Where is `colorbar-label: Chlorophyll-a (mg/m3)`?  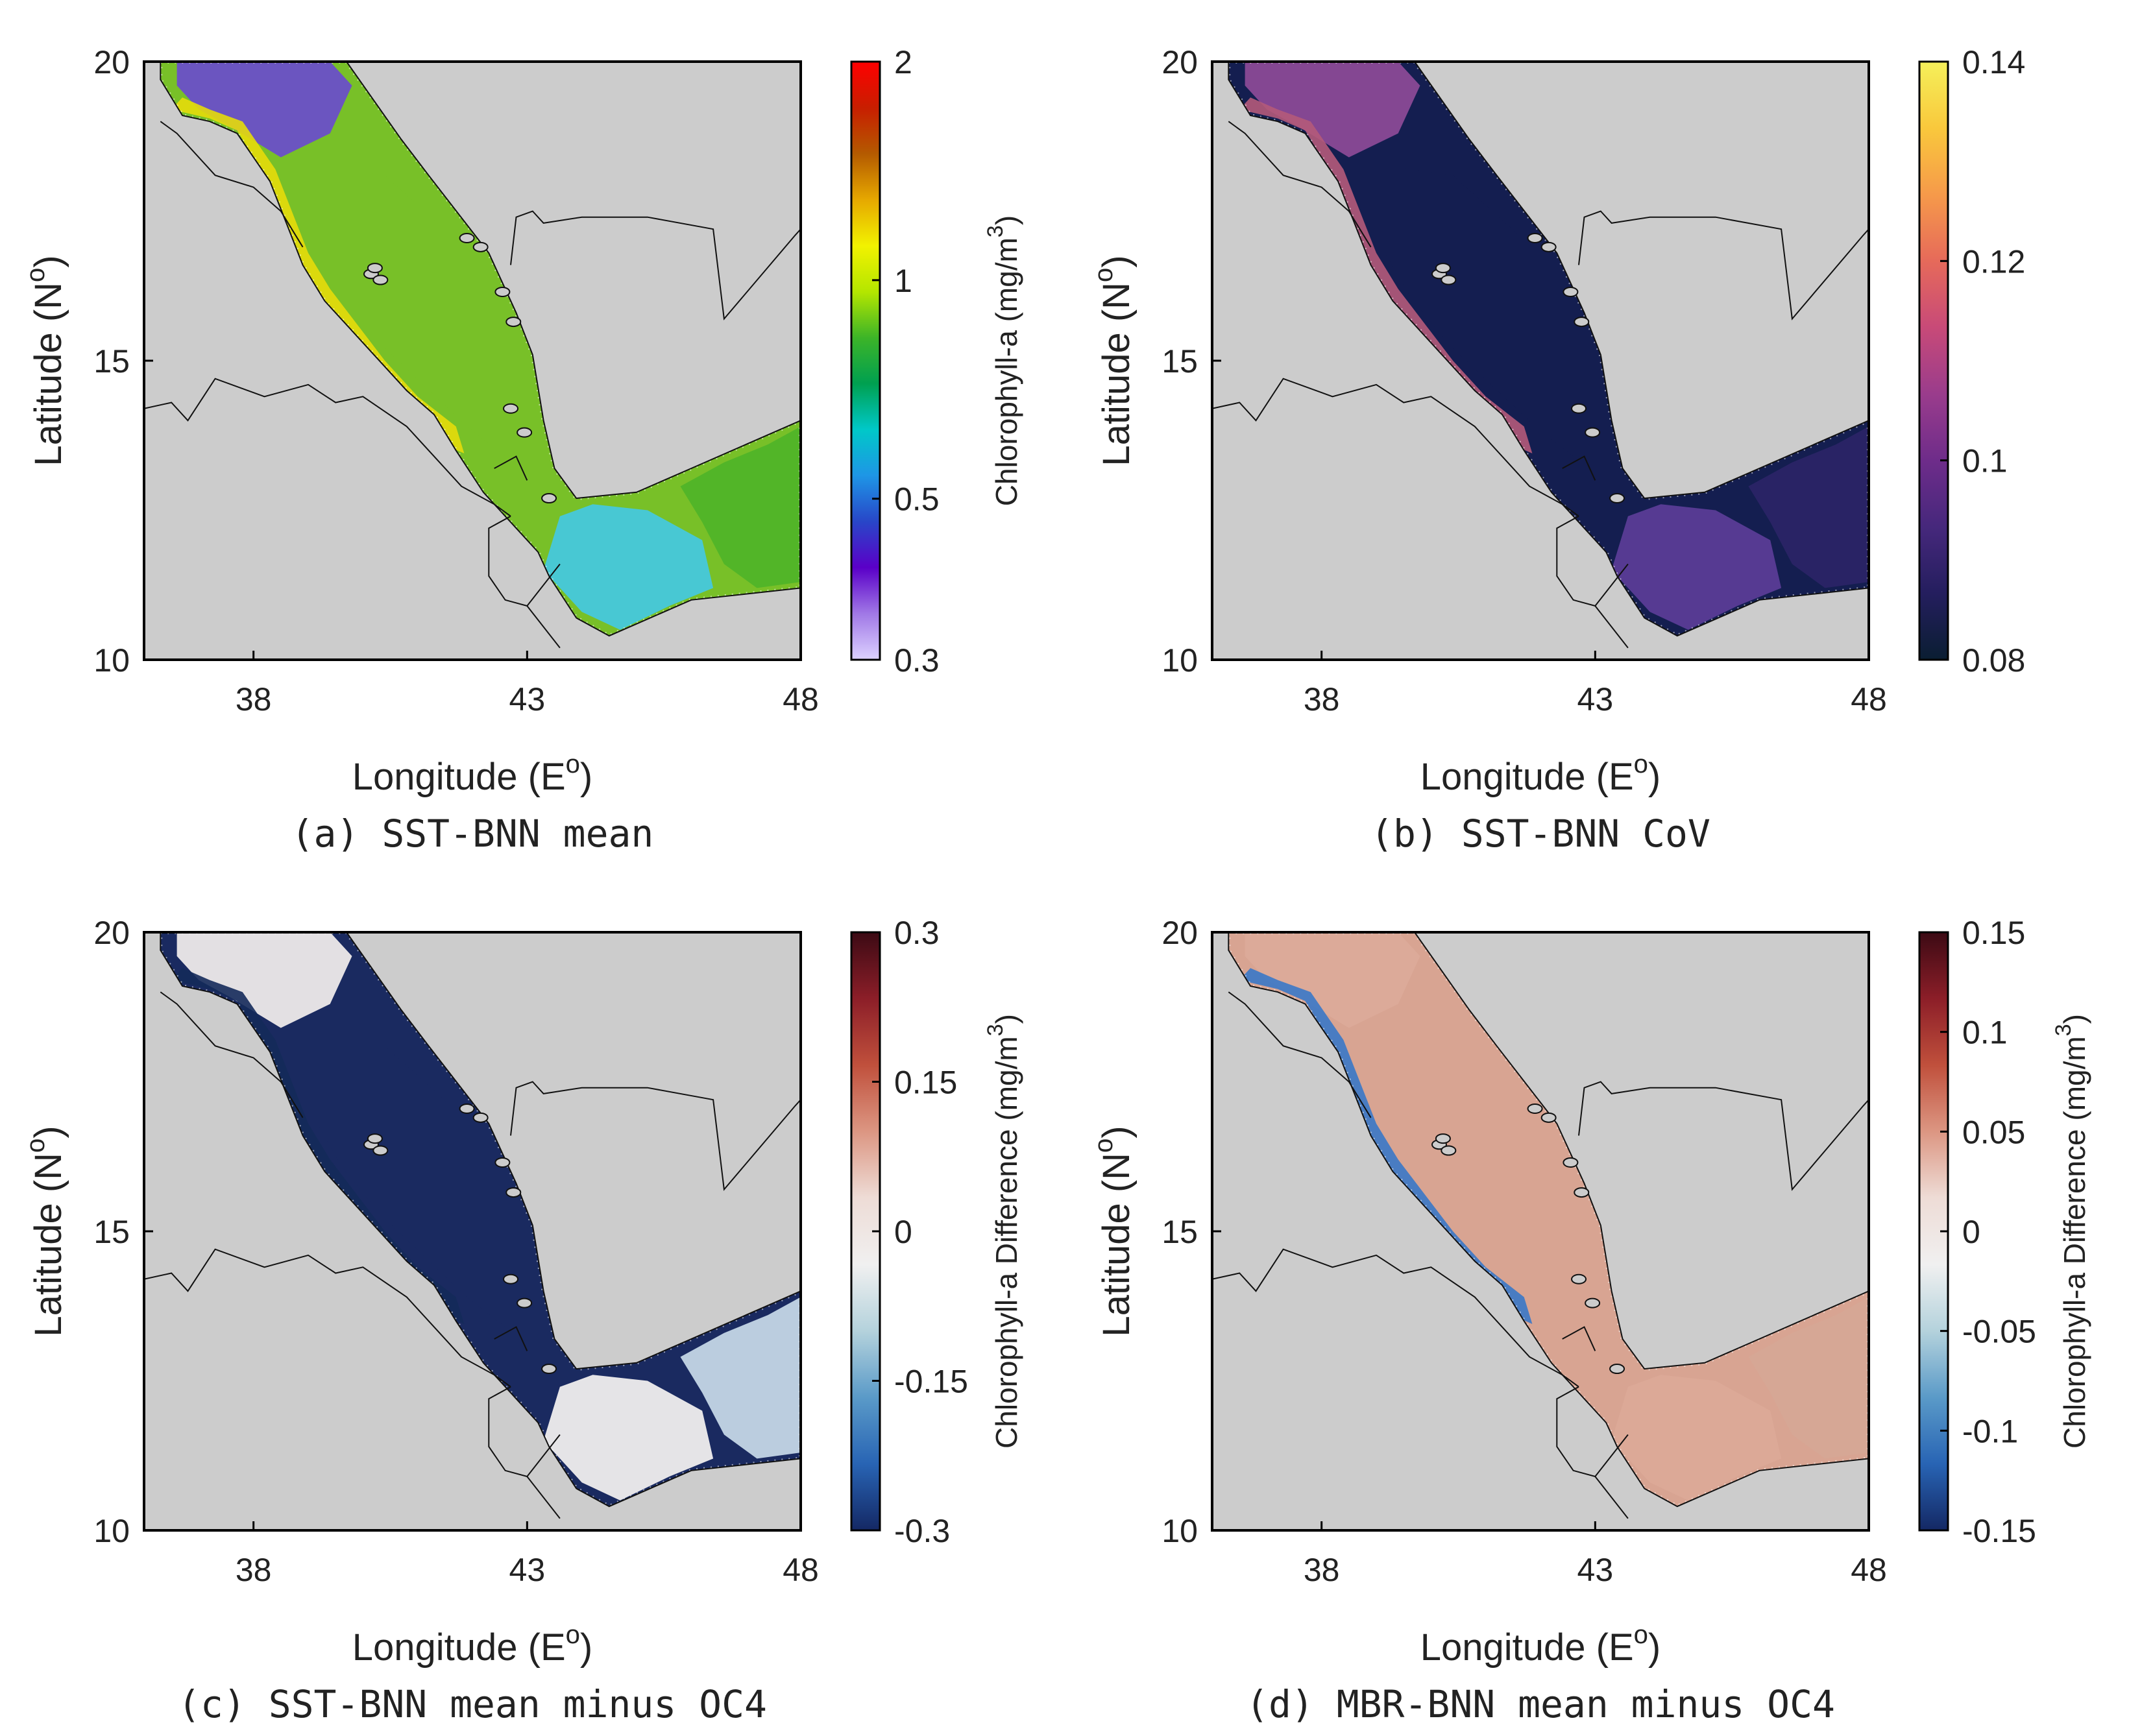
colorbar-label: Chlorophyll-a (mg/m3) is located at coordinates (1003, 360).